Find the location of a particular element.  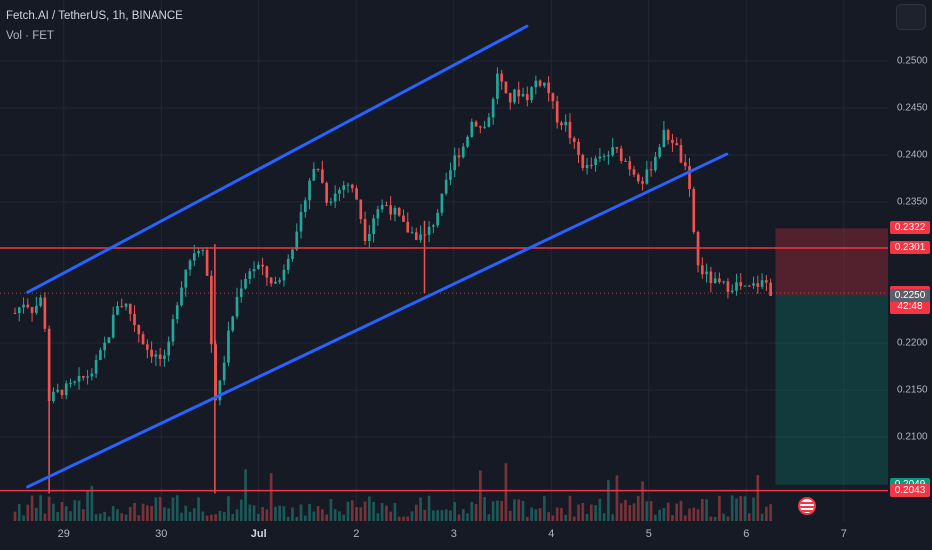

menu-icon is located at coordinates (911, 17).